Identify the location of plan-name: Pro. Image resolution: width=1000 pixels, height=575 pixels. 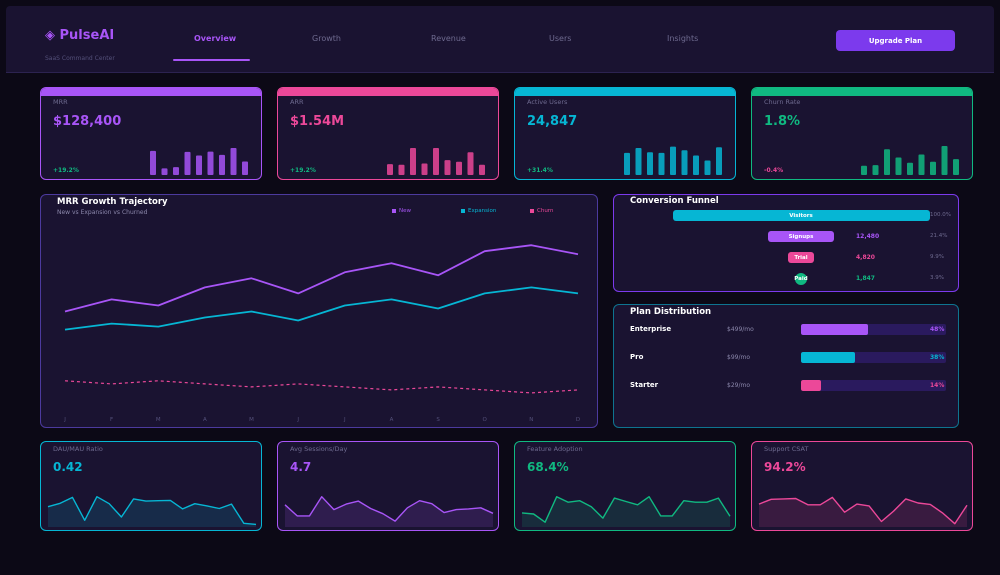
(637, 357).